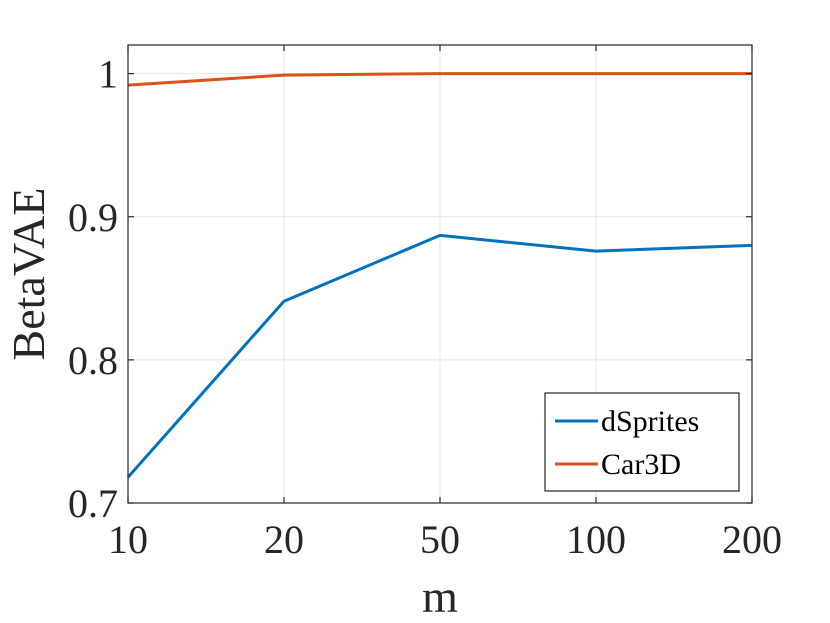  Describe the element at coordinates (108, 74) in the screenshot. I see `y-tick-label: 1` at that location.